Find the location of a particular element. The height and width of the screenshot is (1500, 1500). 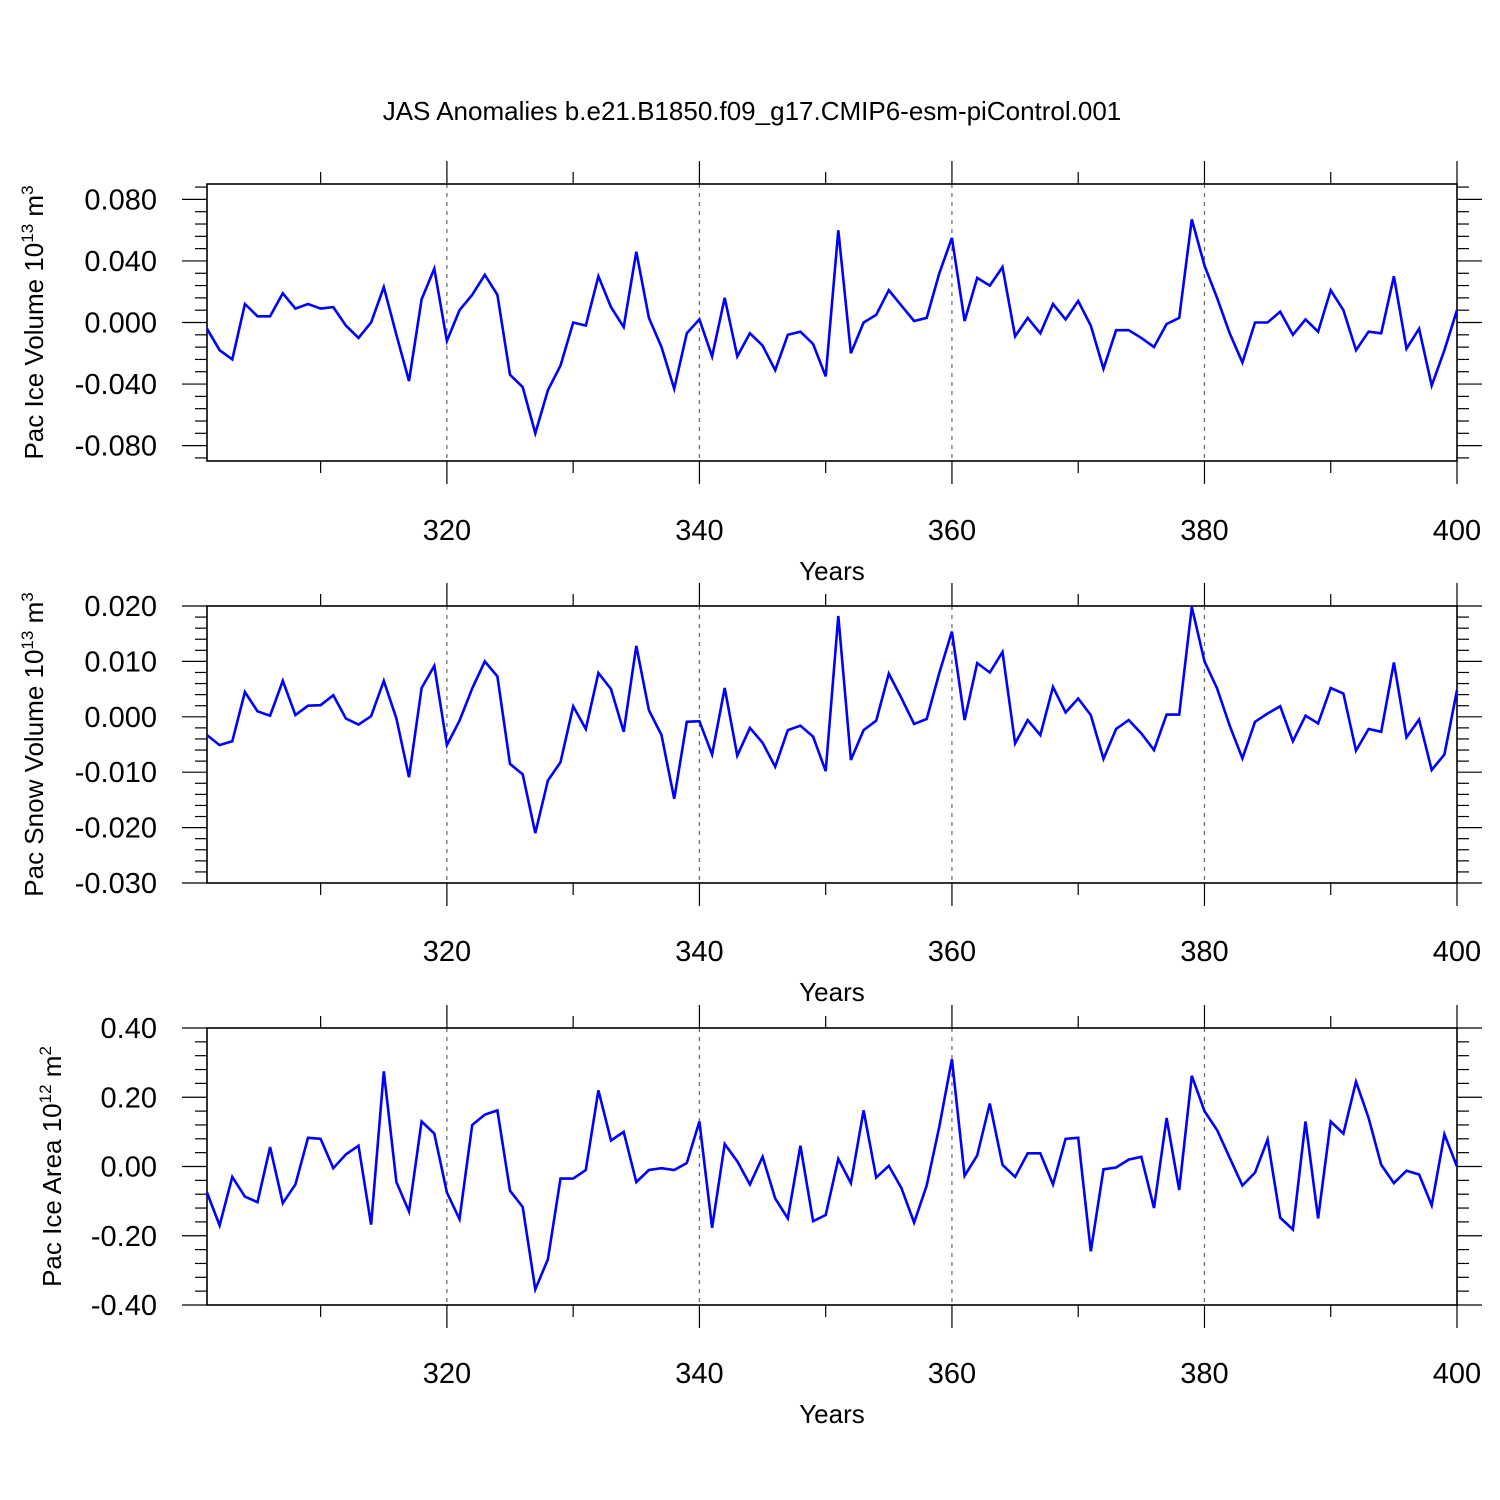

y-tick-label: -0.40 is located at coordinates (124, 1306).